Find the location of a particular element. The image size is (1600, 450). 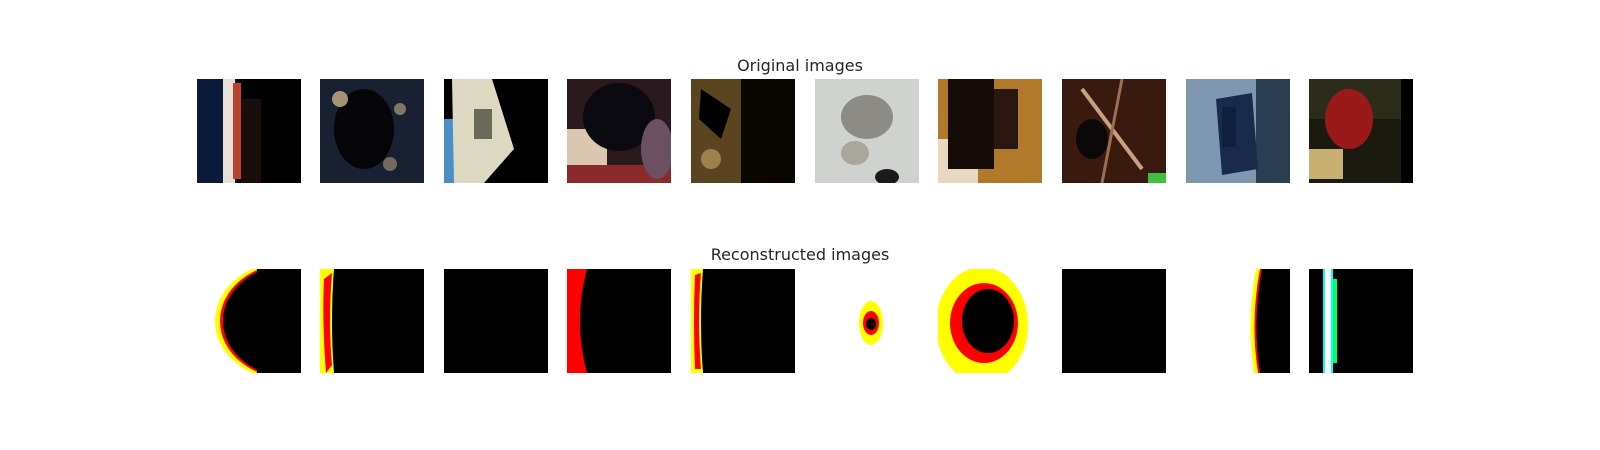

original-image-8-graphic is located at coordinates (1114, 131).